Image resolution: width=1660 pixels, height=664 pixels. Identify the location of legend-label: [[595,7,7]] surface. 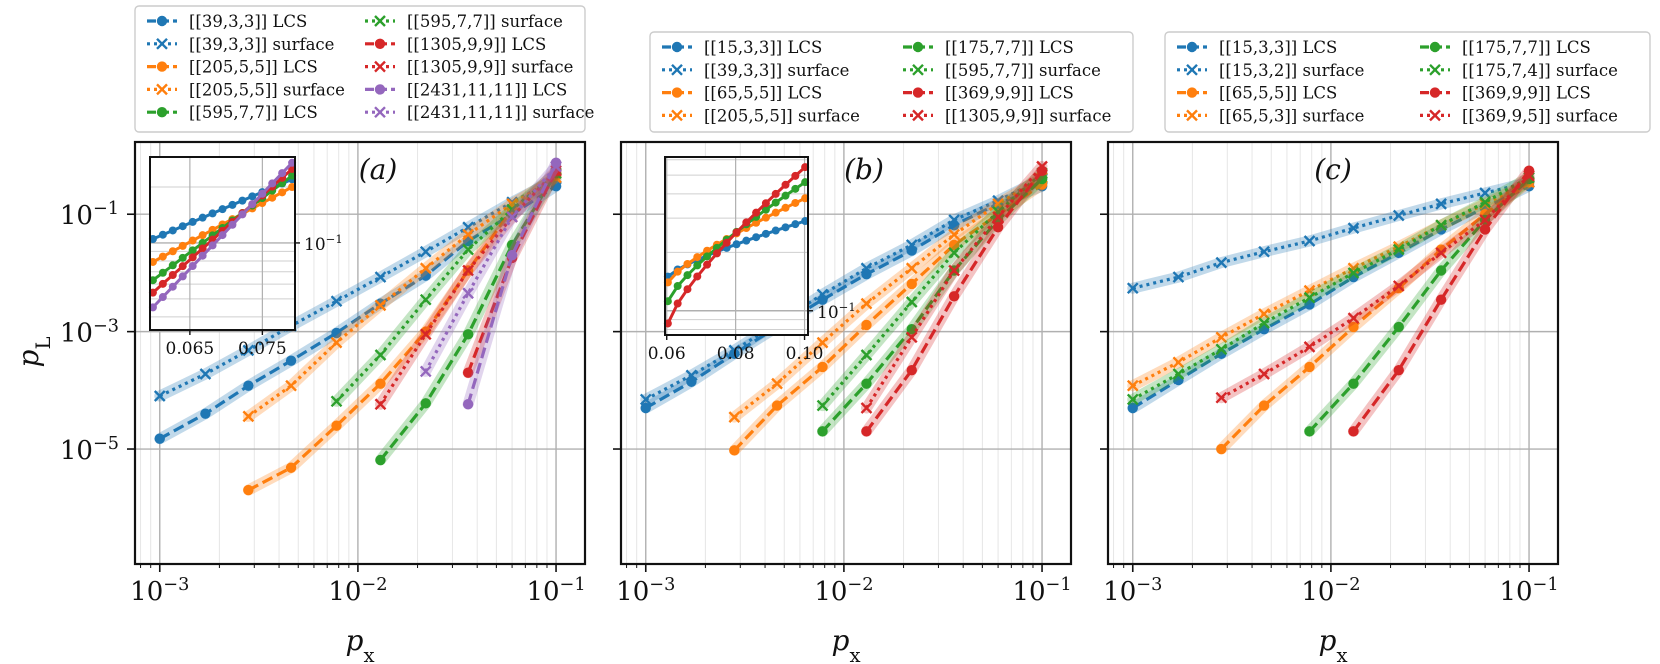
(485, 21).